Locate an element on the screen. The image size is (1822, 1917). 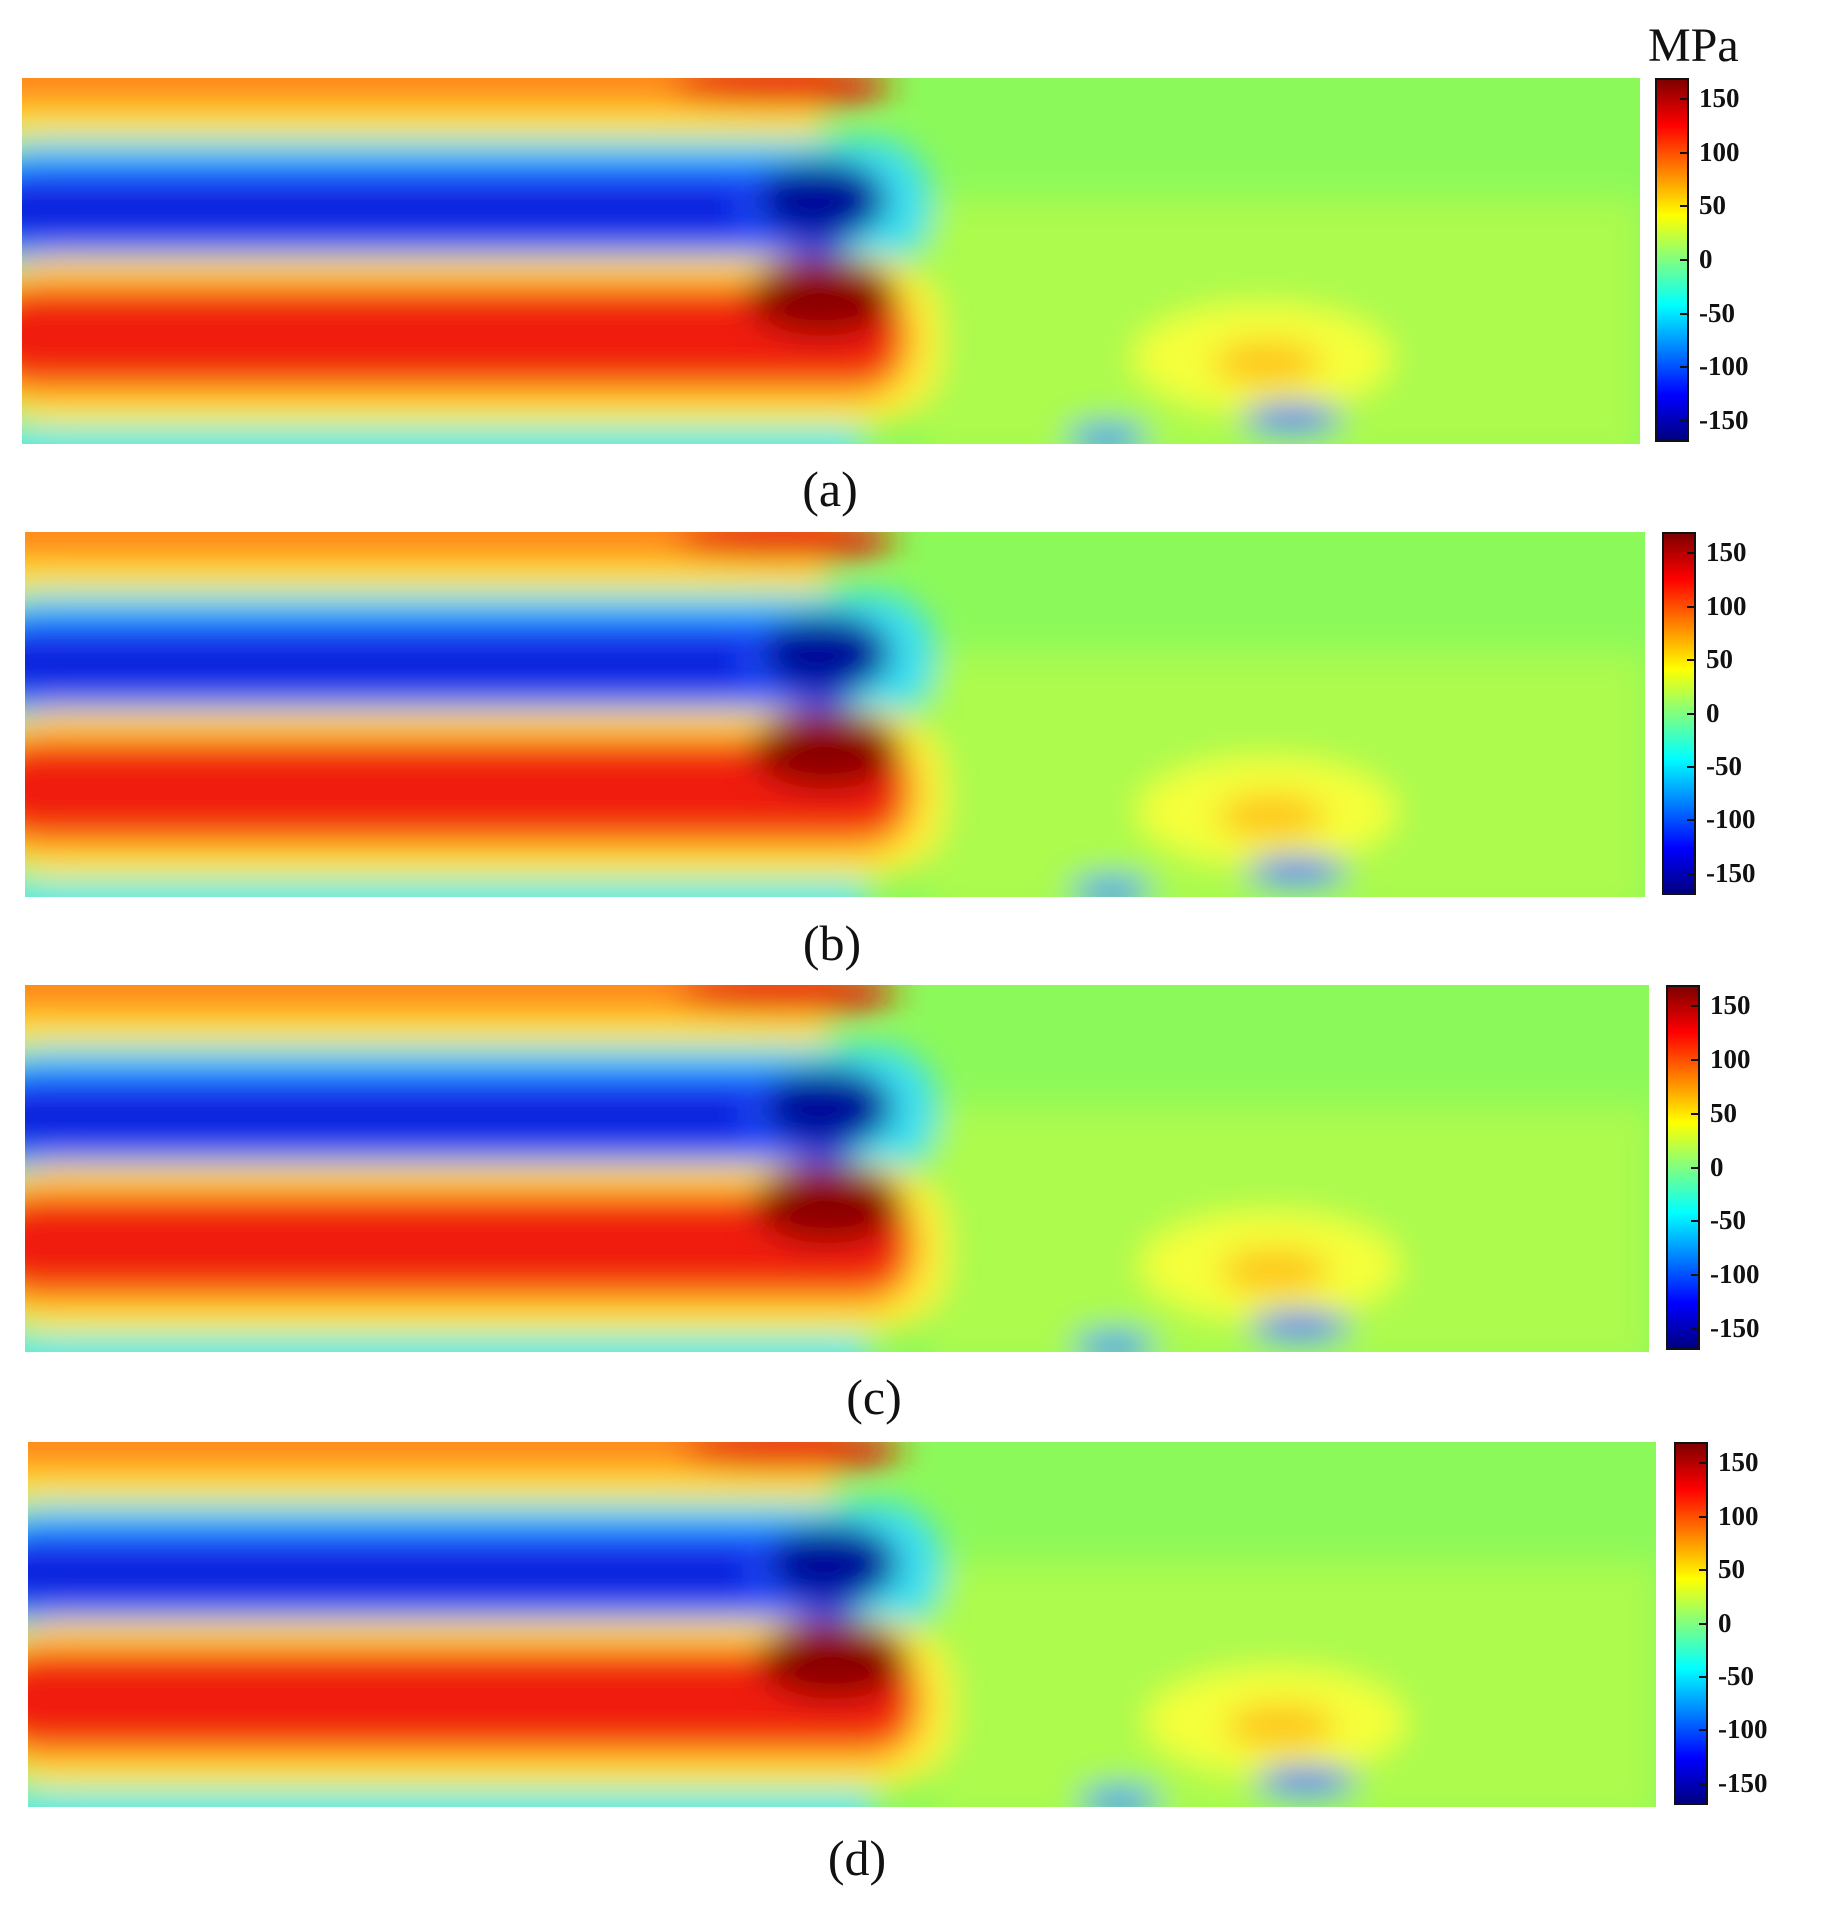
panel-caption: (c) is located at coordinates (874, 1397).